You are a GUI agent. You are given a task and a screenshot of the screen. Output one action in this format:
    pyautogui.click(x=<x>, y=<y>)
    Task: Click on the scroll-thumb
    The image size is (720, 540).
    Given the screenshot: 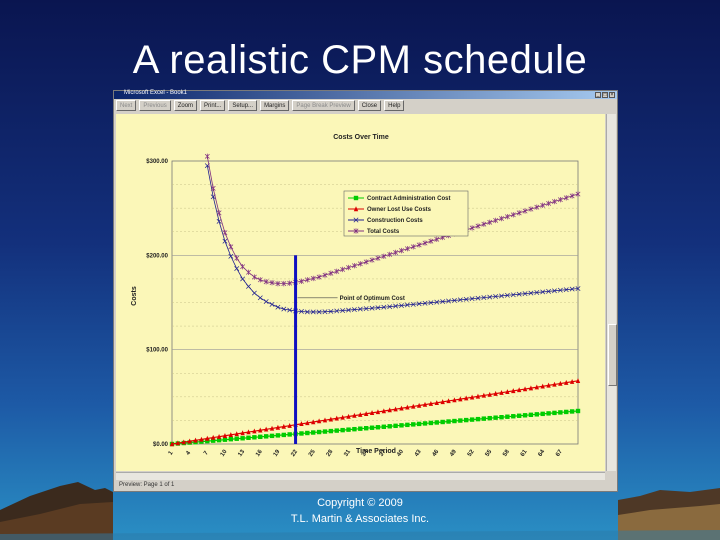 What is the action you would take?
    pyautogui.click(x=612, y=355)
    